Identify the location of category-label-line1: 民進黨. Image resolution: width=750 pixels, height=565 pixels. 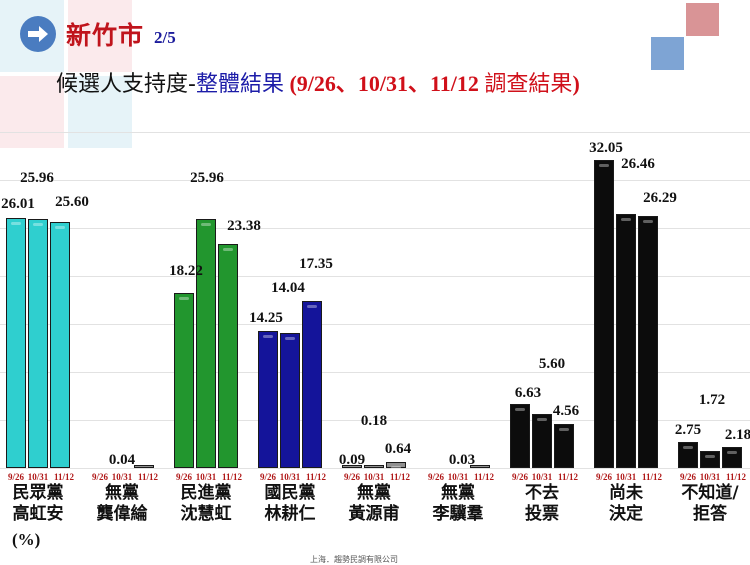
(206, 493).